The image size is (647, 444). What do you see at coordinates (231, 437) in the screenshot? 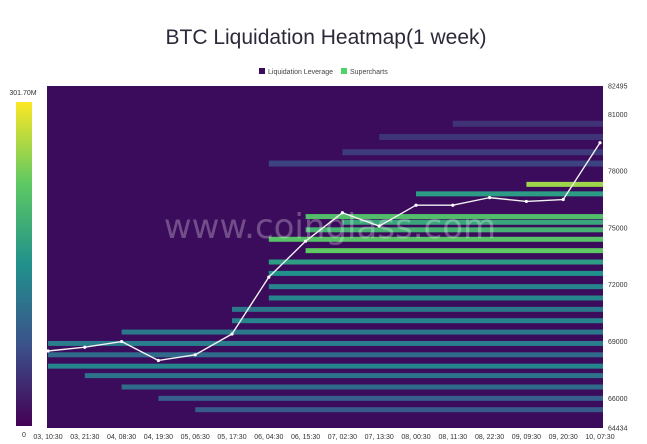
I see `x-tick-label-5: 05, 17:30` at bounding box center [231, 437].